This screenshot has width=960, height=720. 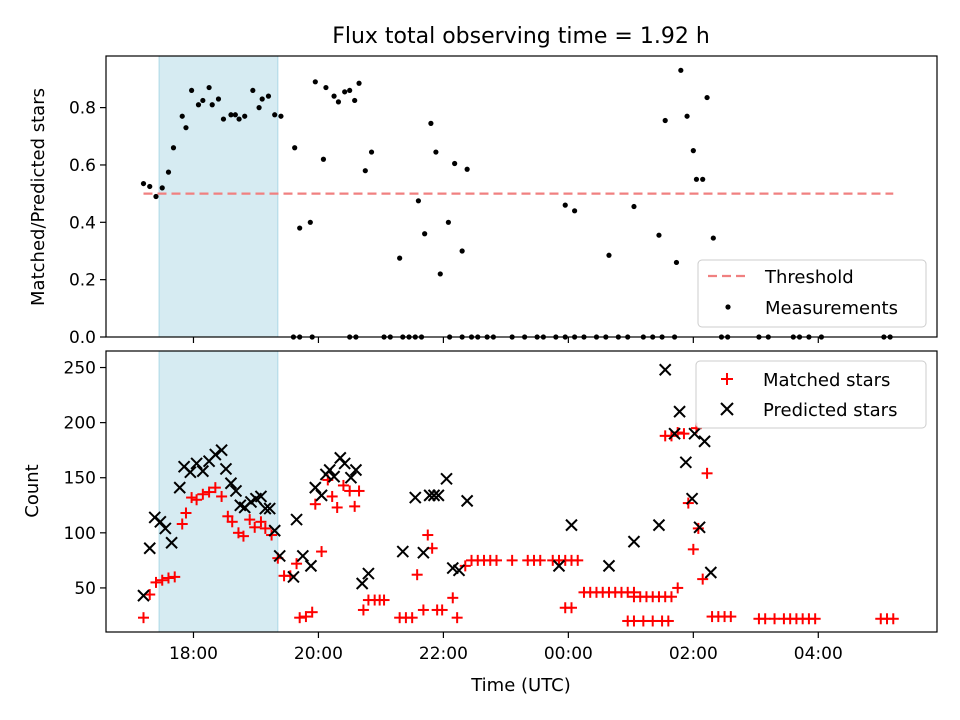 What do you see at coordinates (443, 654) in the screenshot?
I see `x-tick-label: 22:00` at bounding box center [443, 654].